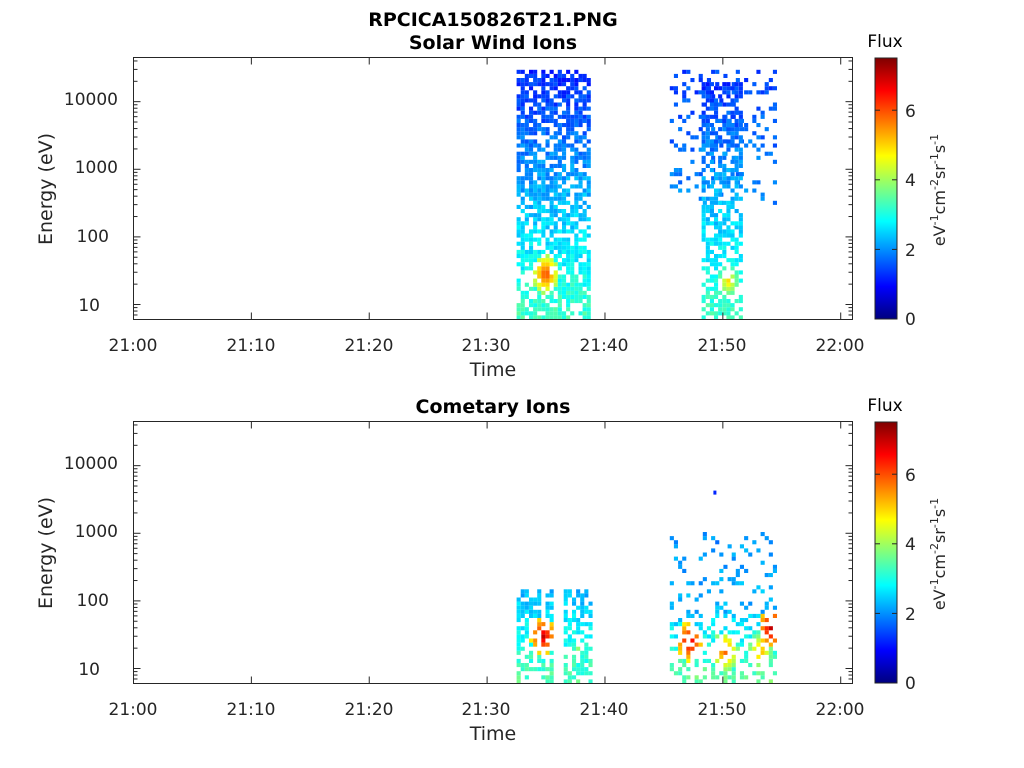 This screenshot has height=768, width=1024. I want to click on y-tick-label: 100, so click(93, 601).